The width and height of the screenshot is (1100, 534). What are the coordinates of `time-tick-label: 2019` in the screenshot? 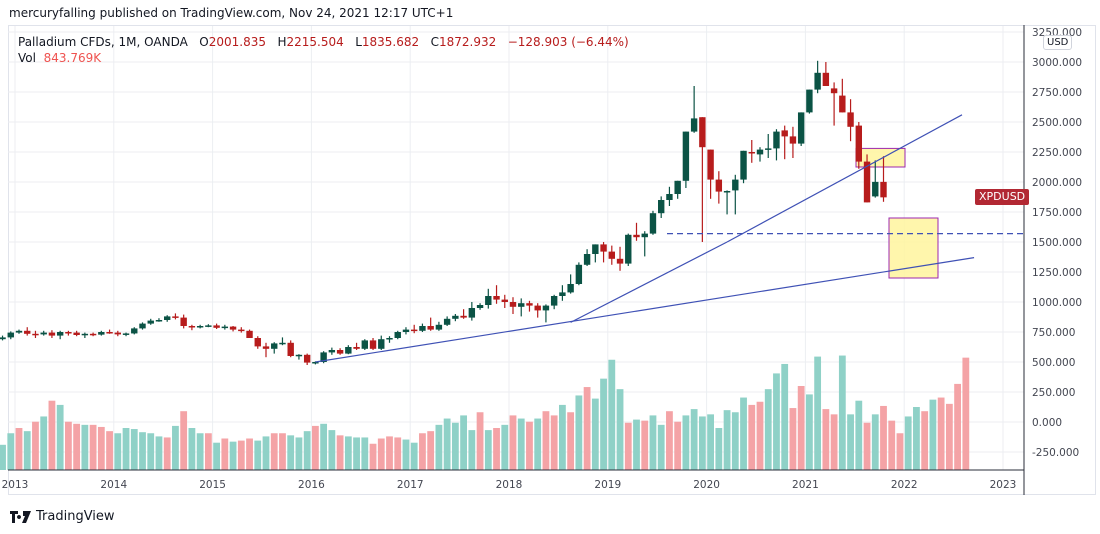 It's located at (607, 485).